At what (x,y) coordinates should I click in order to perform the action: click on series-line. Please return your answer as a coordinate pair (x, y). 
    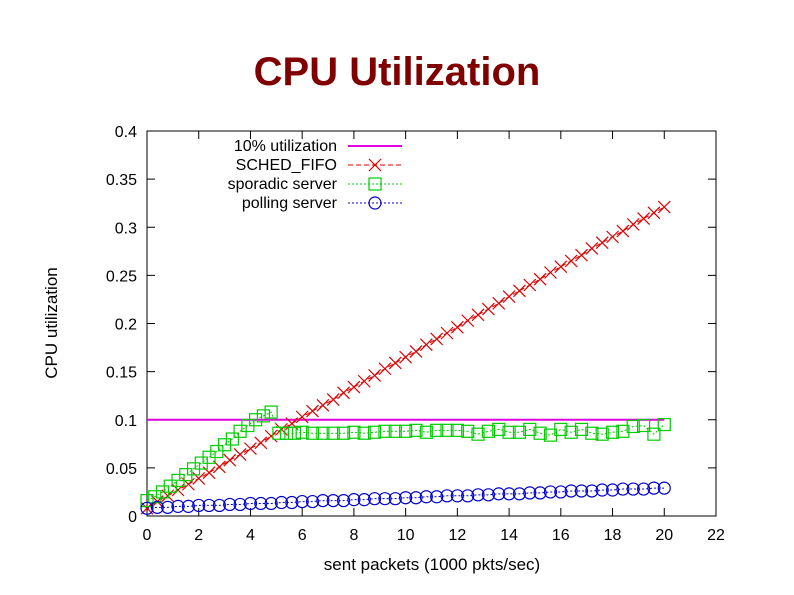
    Looking at the image, I should click on (405, 456).